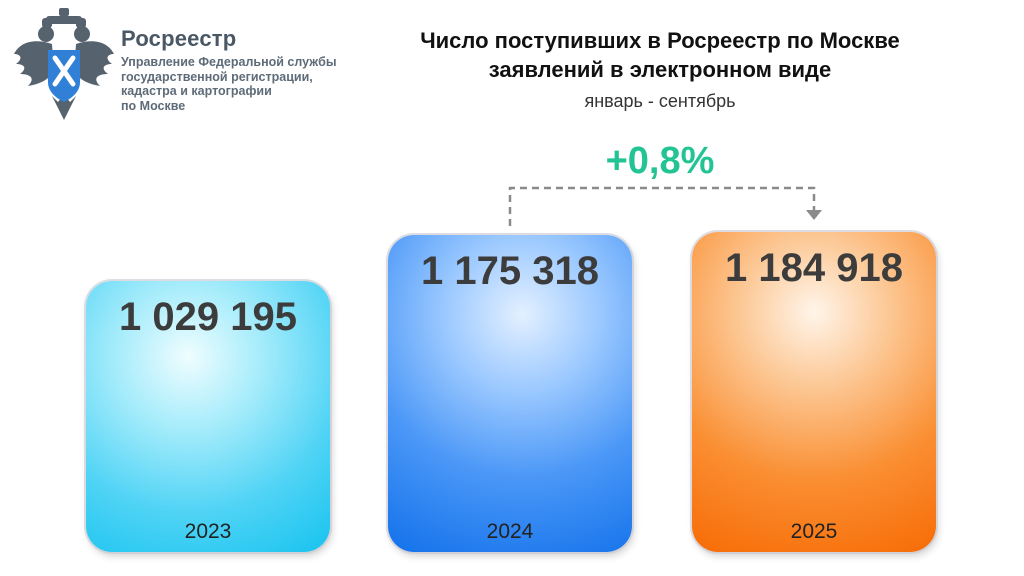  Describe the element at coordinates (660, 40) in the screenshot. I see `chart-title-line: Число поступивших в Росреестр по Москве` at that location.